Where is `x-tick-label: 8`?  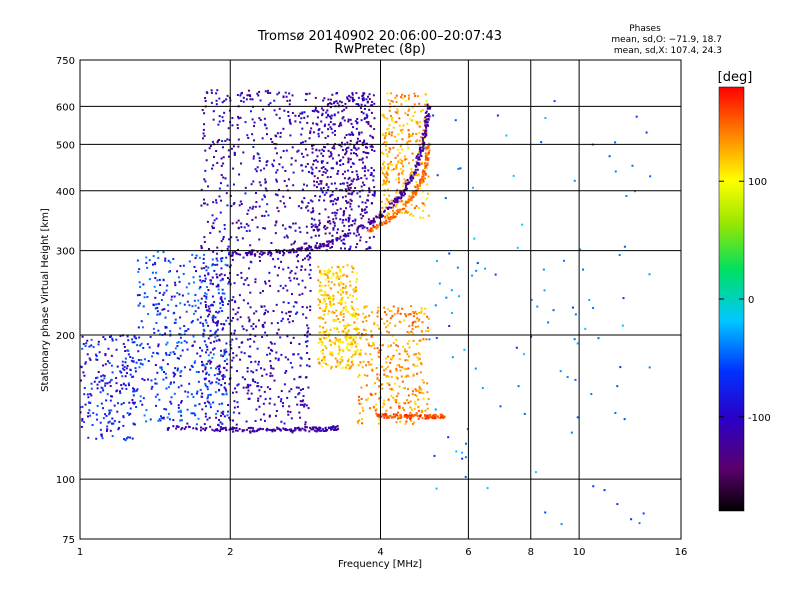
x-tick-label: 8 is located at coordinates (531, 552).